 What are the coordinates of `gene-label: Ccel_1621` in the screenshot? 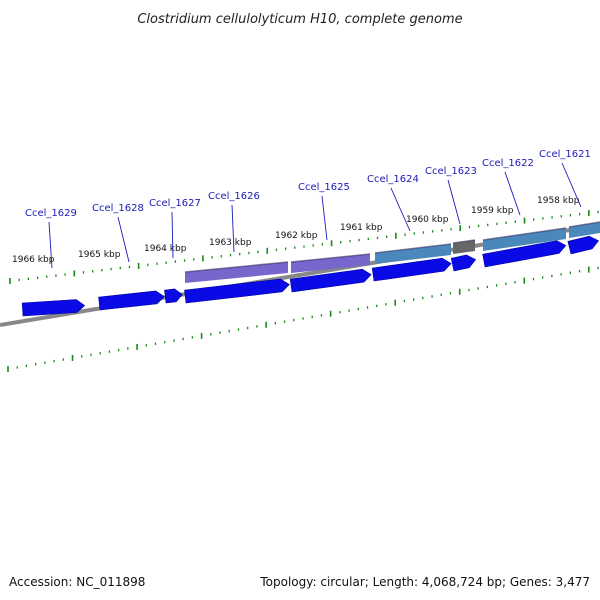 It's located at (565, 154).